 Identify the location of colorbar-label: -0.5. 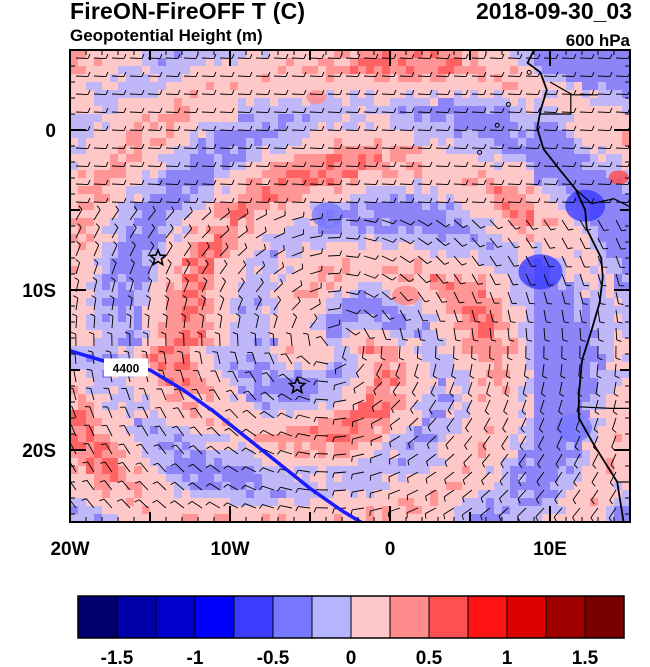
(273, 657).